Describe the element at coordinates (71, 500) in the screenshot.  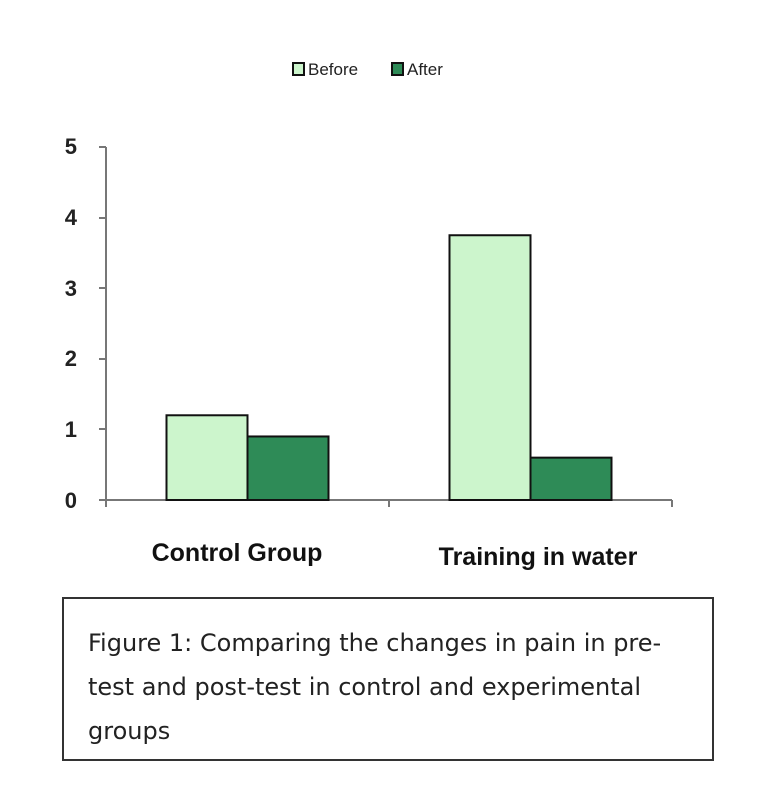
I see `y-tick-label: 0` at that location.